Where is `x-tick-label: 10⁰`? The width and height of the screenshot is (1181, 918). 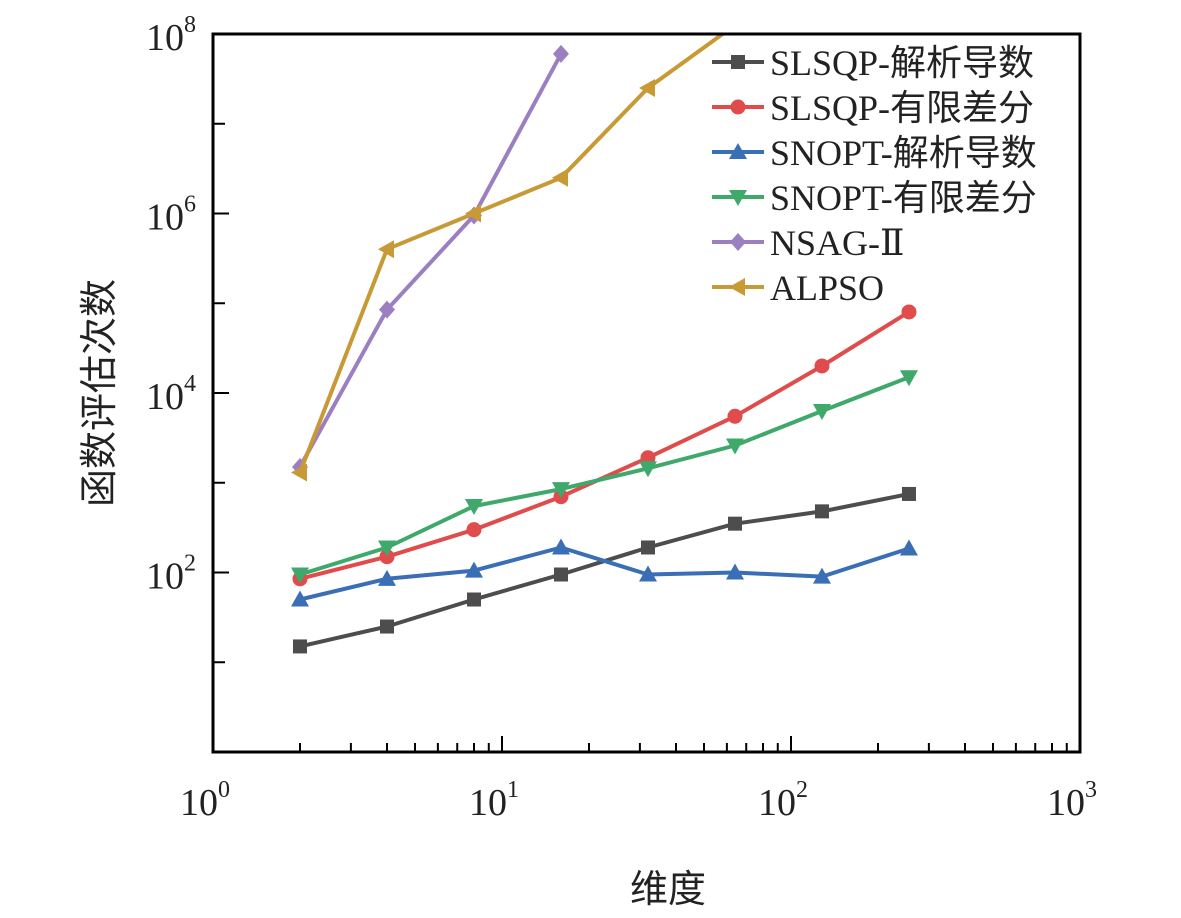 x-tick-label: 10⁰ is located at coordinates (205, 800).